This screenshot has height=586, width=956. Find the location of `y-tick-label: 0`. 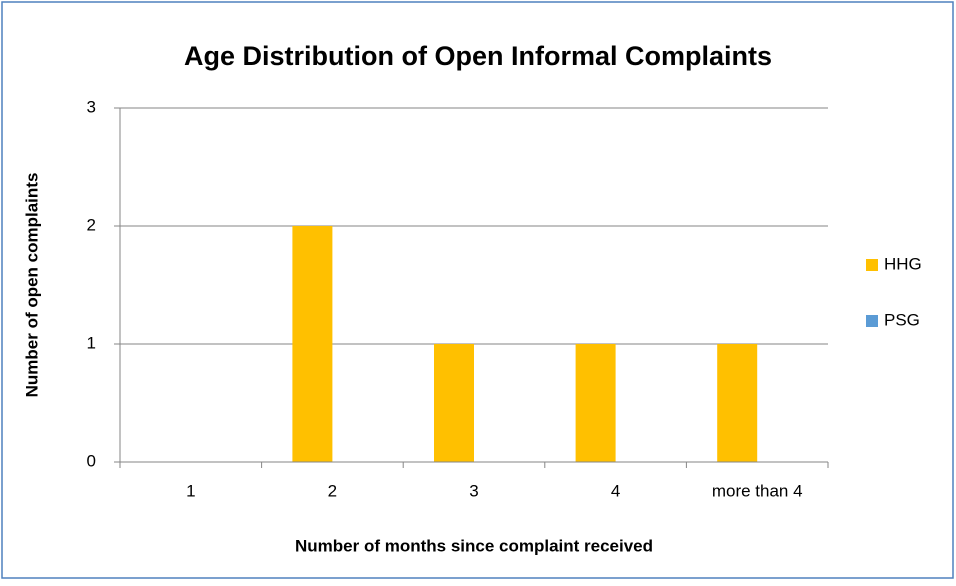

y-tick-label: 0 is located at coordinates (91, 460).